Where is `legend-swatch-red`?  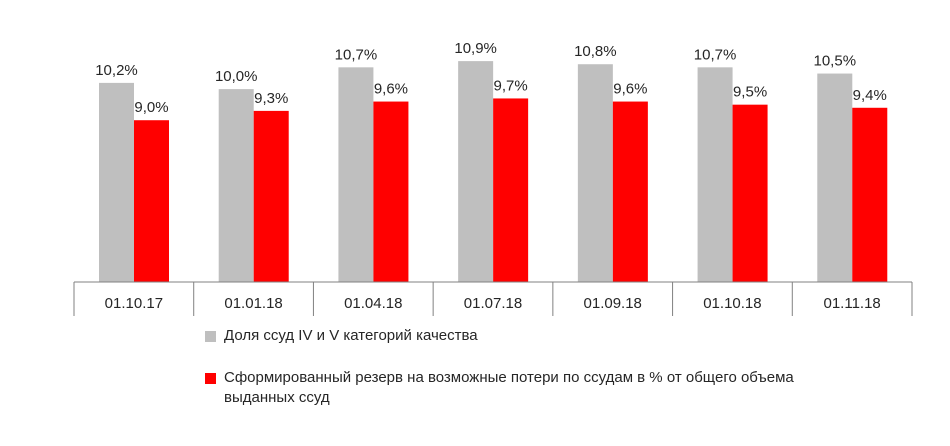 legend-swatch-red is located at coordinates (210, 378).